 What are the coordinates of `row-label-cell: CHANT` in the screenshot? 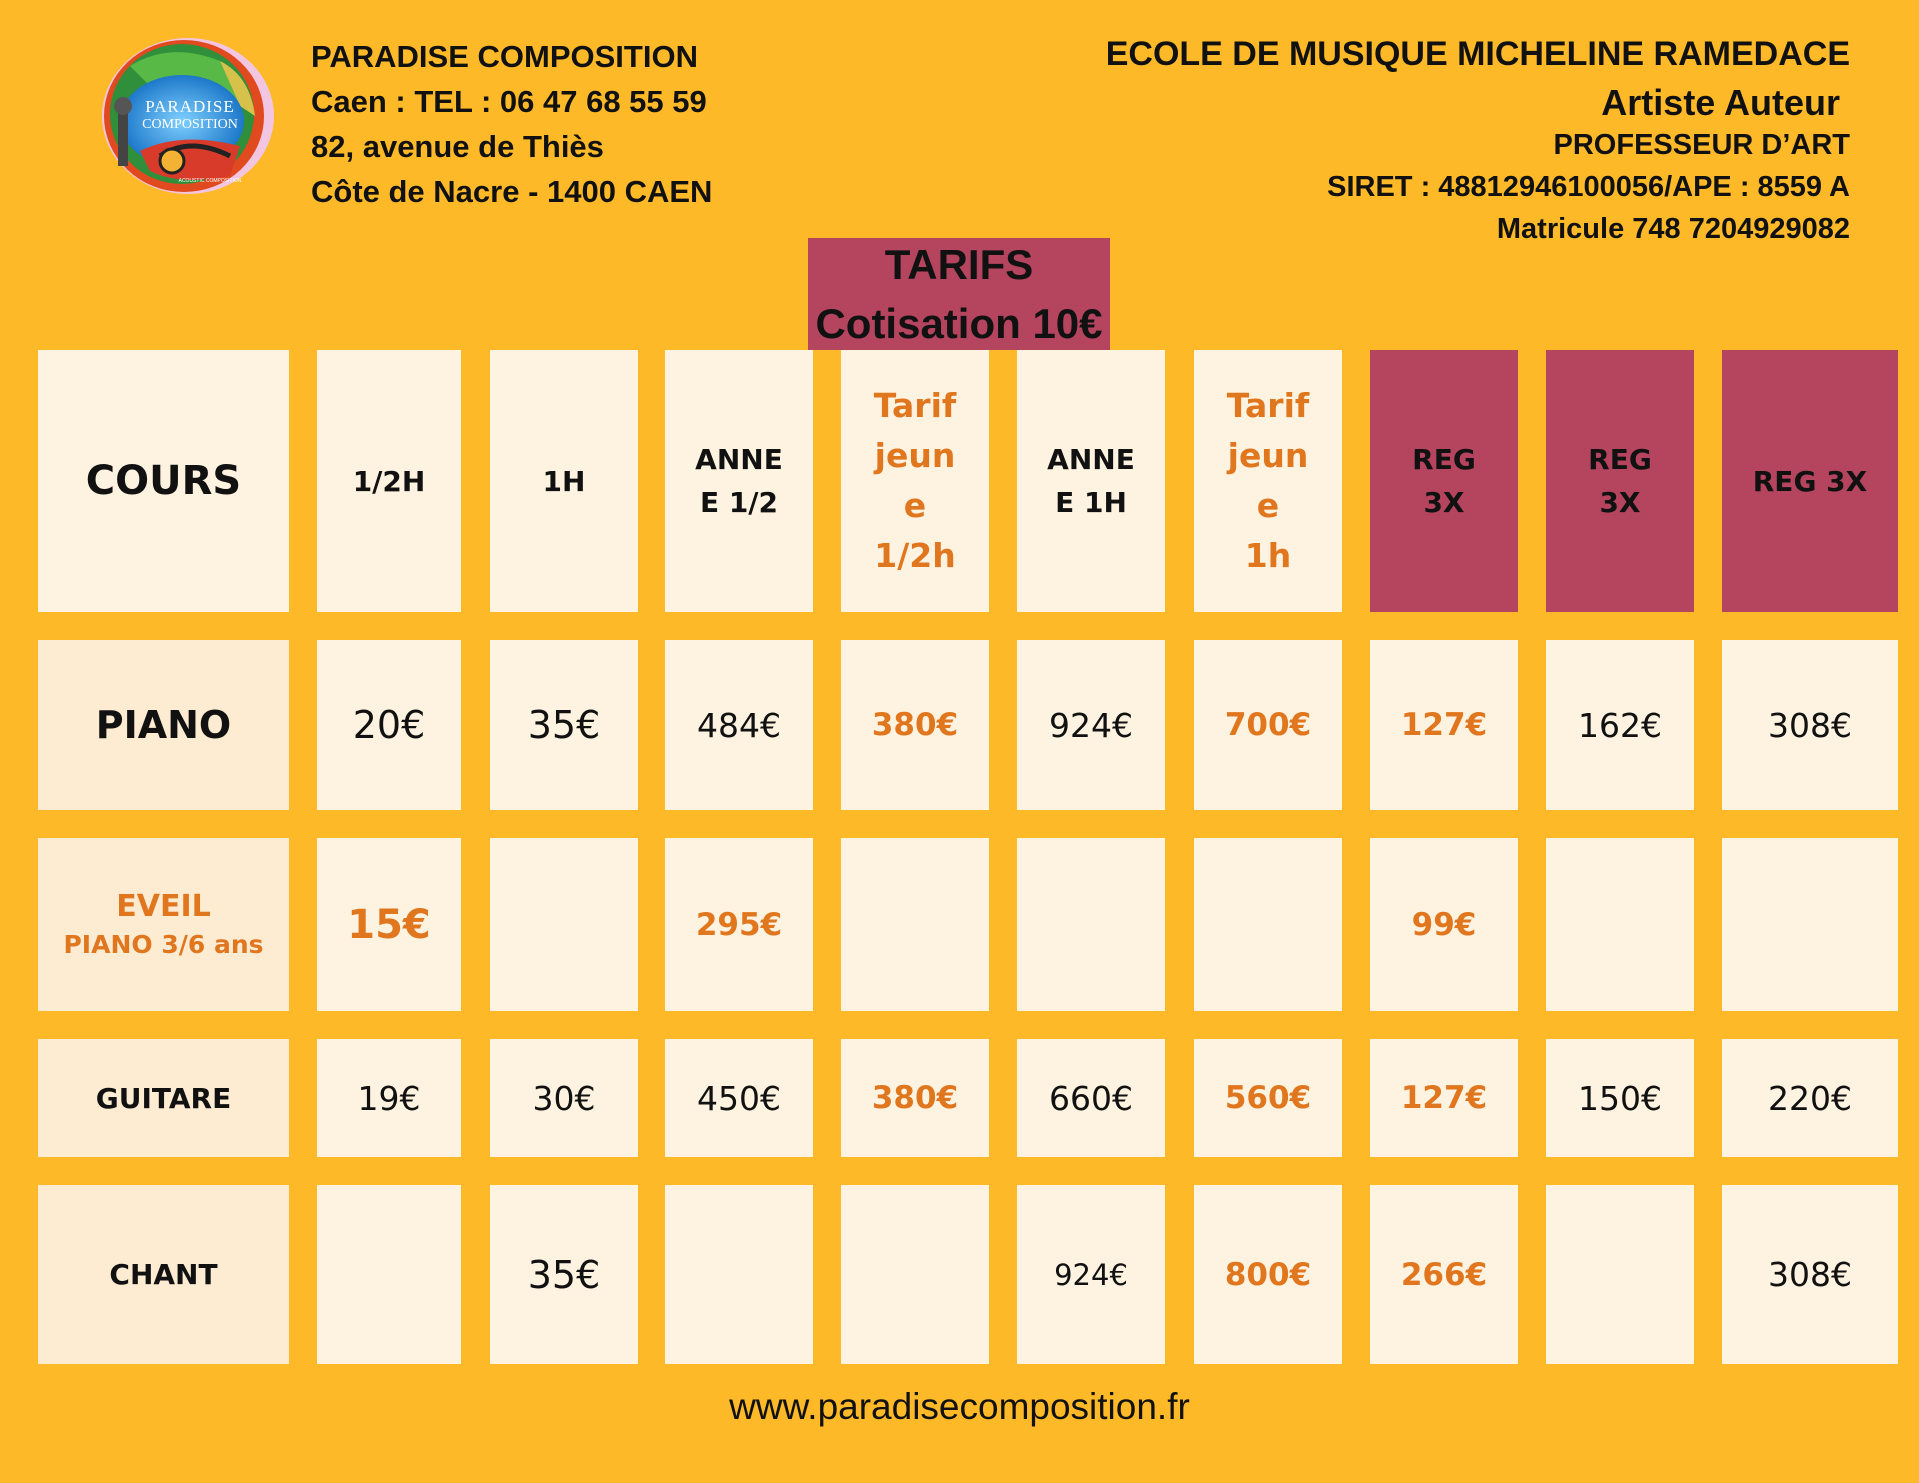 It's located at (163, 1274).